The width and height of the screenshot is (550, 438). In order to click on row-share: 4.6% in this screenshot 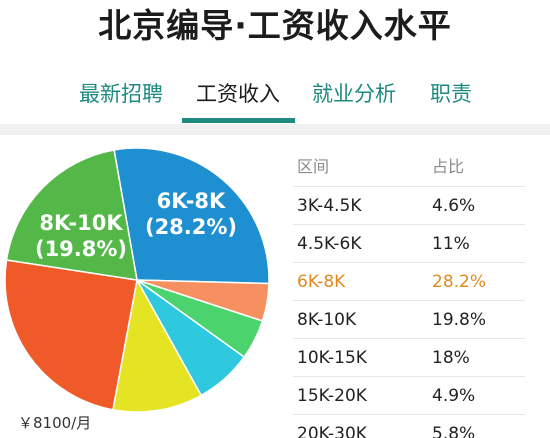, I will do `click(454, 206)`.